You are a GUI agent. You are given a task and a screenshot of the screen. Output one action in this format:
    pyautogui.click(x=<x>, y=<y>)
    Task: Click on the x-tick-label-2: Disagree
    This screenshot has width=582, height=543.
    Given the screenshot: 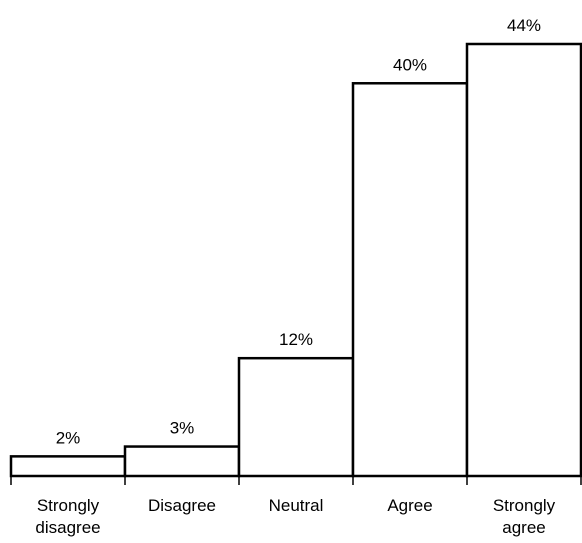 What is the action you would take?
    pyautogui.click(x=182, y=505)
    